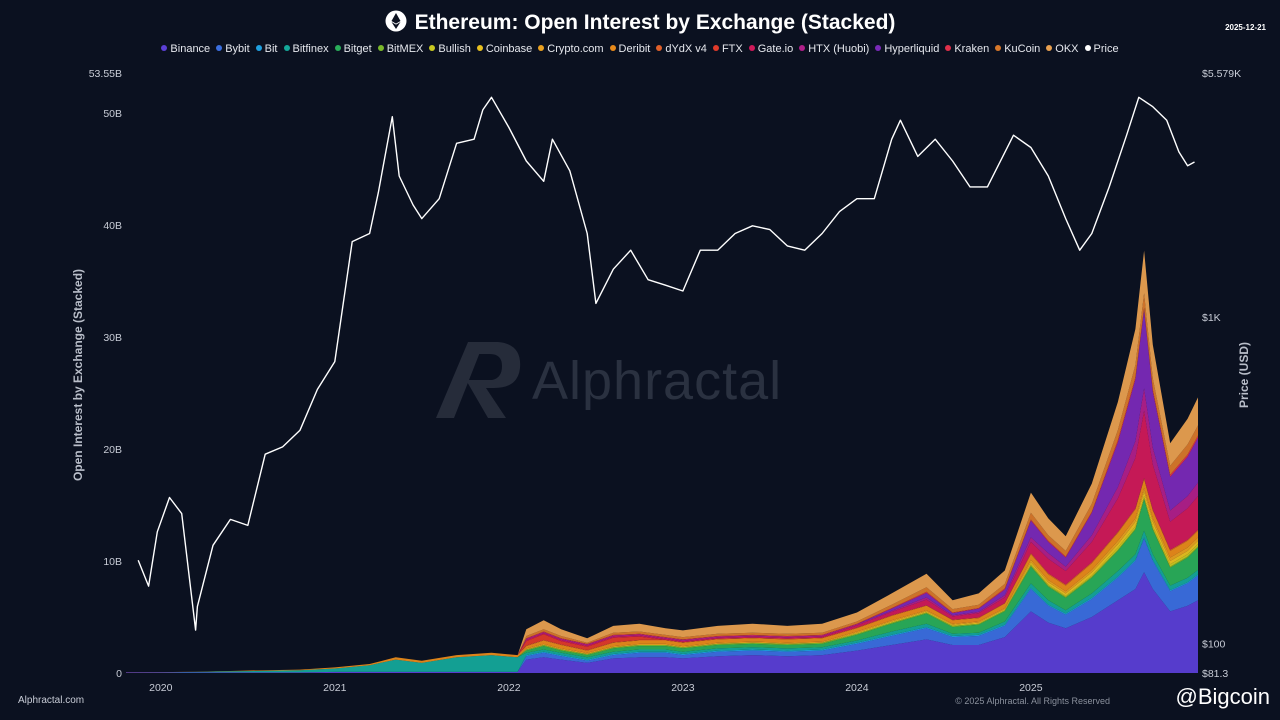  I want to click on legend-label: Price, so click(1106, 49).